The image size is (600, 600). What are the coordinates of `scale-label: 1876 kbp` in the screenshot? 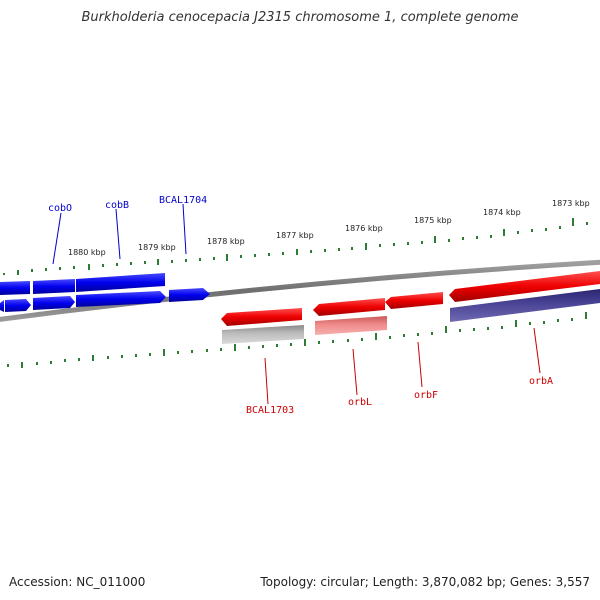 It's located at (364, 228).